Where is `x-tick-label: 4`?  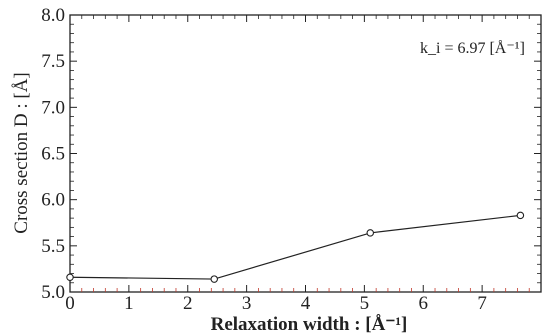
x-tick-label: 4 is located at coordinates (306, 303).